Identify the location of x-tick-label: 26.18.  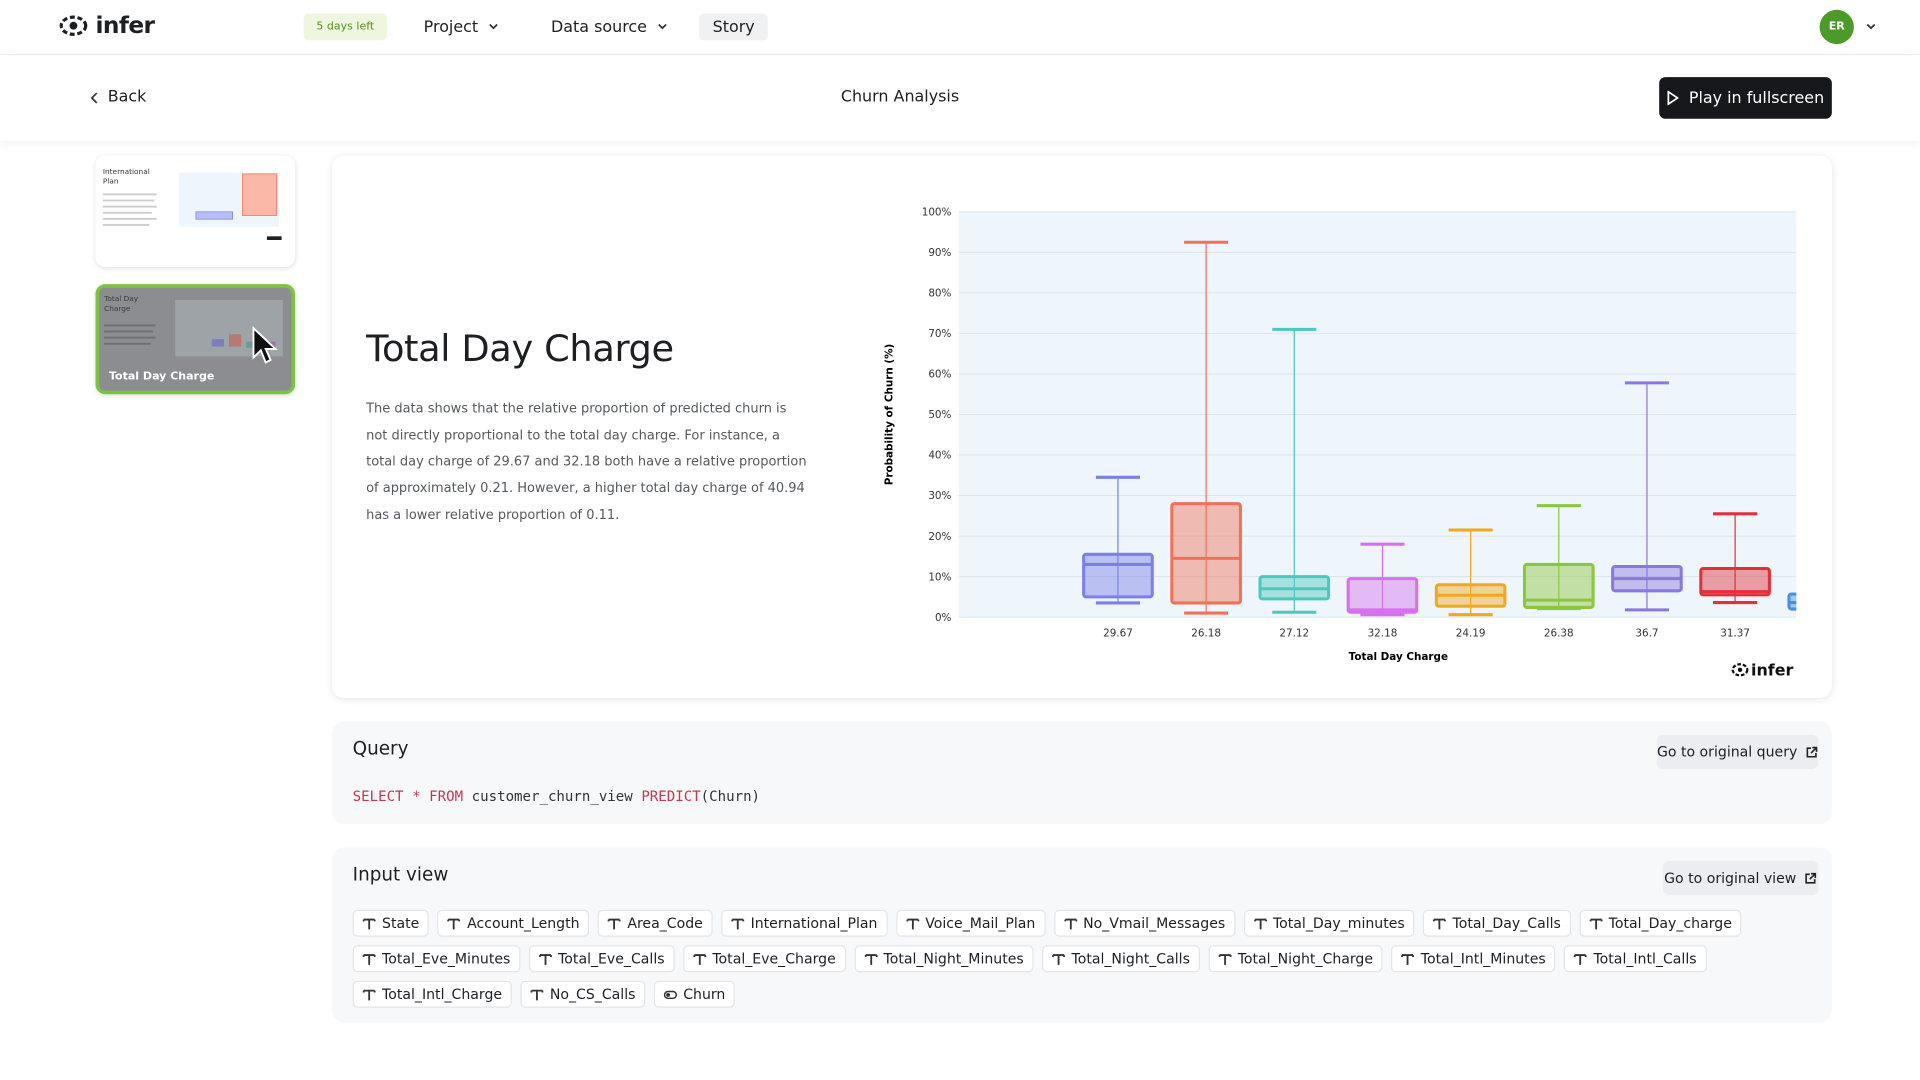
(1206, 634).